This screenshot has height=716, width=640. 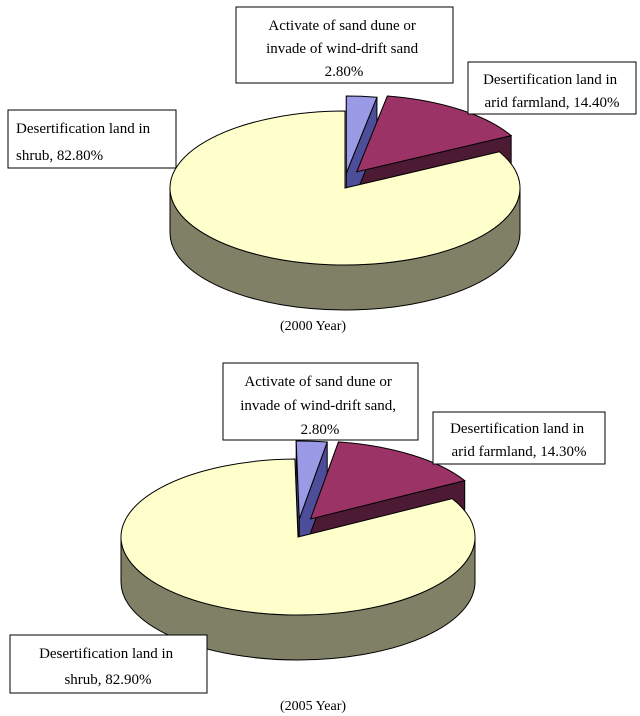 I want to click on label-box-sand-2000, so click(x=344, y=45).